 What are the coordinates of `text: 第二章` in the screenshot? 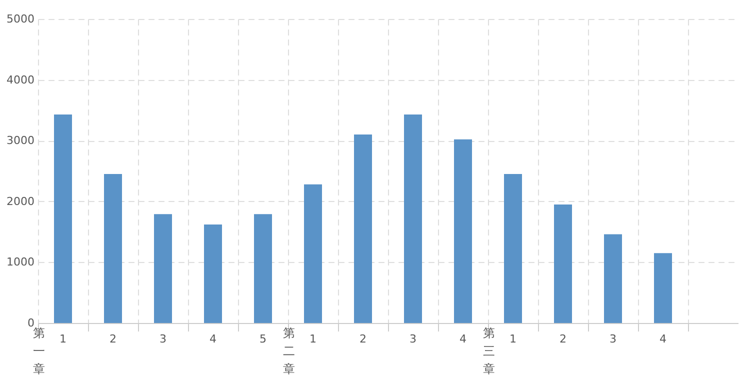 It's located at (289, 351).